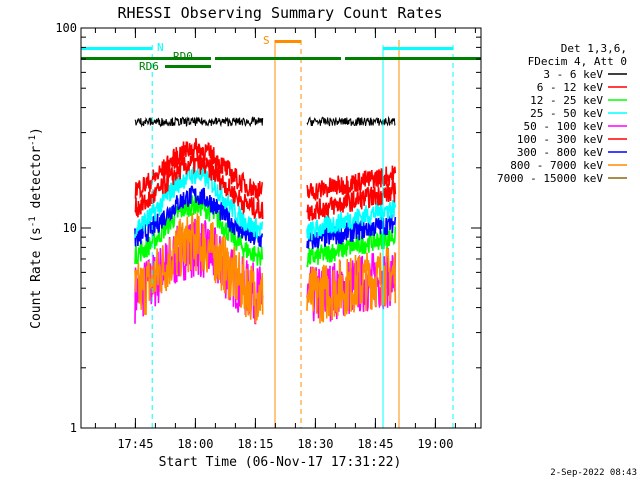 Image resolution: width=640 pixels, height=480 pixels. Describe the element at coordinates (33, 221) in the screenshot. I see `y-axis-label-sup1: -1` at that location.